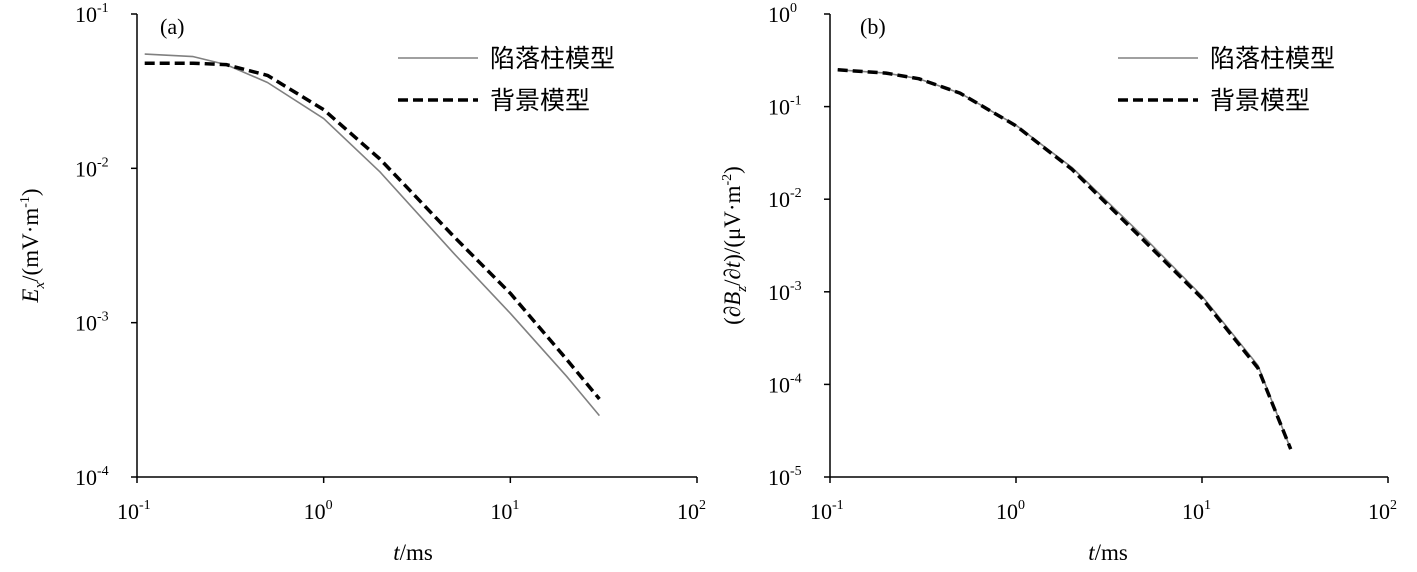  Describe the element at coordinates (873, 26) in the screenshot. I see `panel-b-label: (b)` at that location.